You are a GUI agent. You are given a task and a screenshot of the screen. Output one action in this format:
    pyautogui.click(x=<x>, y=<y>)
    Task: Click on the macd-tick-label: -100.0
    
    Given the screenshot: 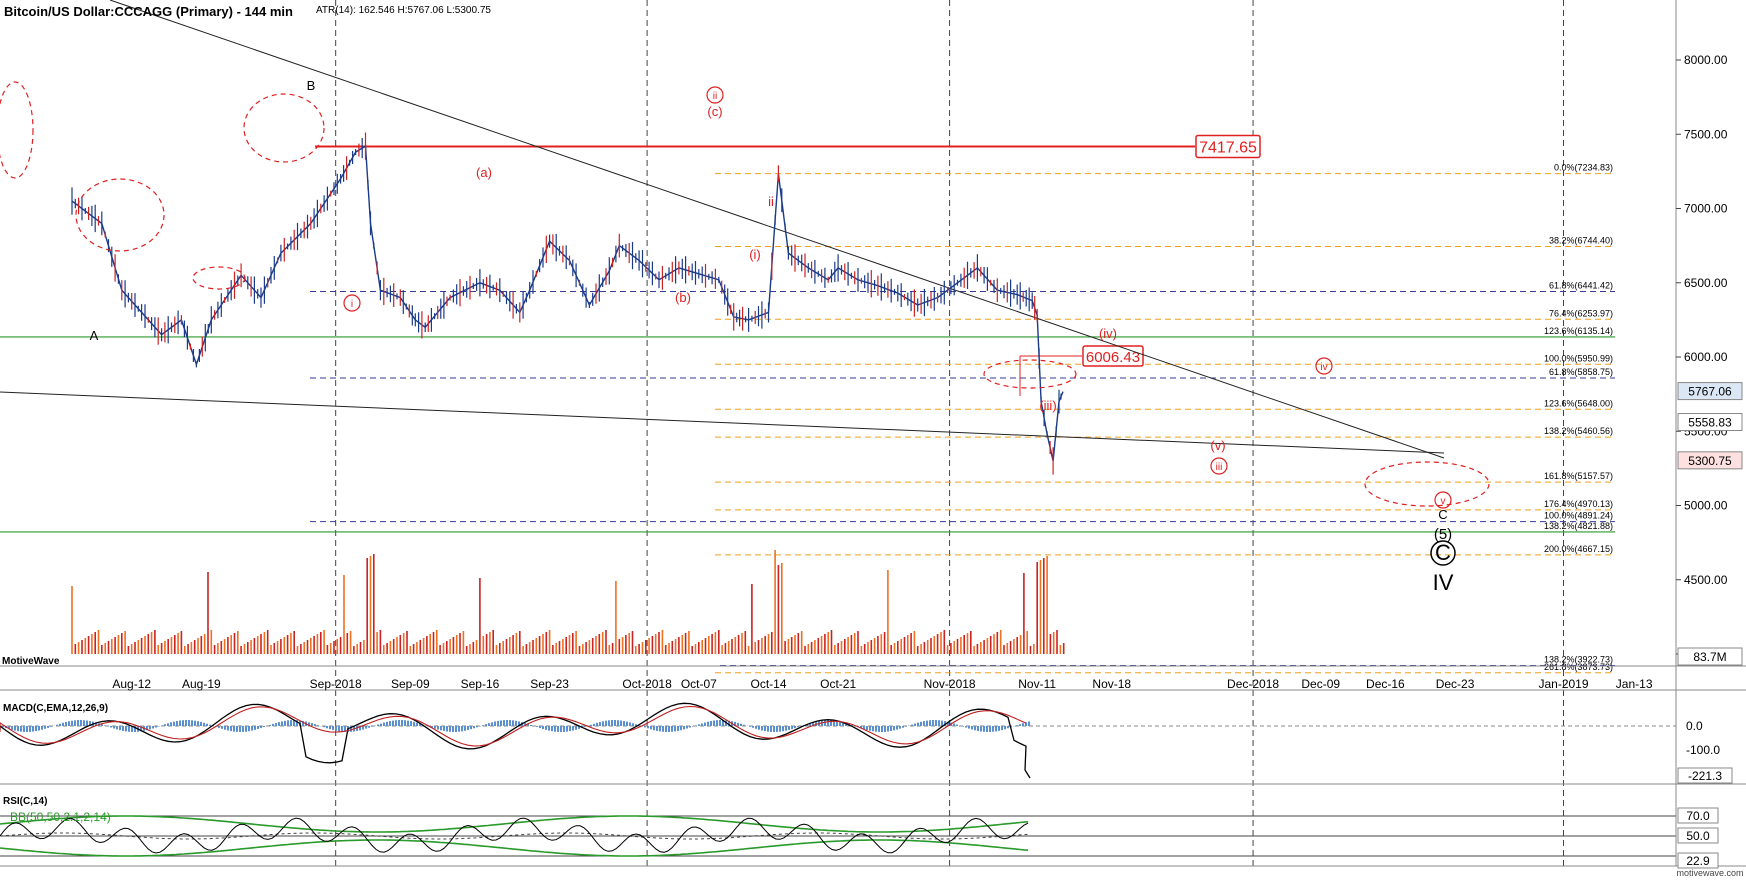 What is the action you would take?
    pyautogui.click(x=1703, y=750)
    